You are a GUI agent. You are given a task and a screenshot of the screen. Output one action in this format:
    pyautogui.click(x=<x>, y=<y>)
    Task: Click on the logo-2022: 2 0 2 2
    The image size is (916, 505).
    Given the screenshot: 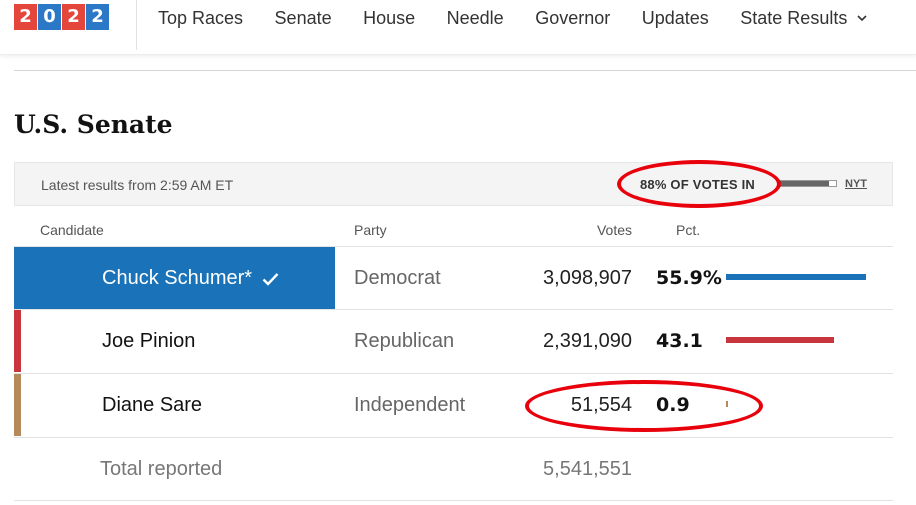 What is the action you would take?
    pyautogui.click(x=61, y=17)
    